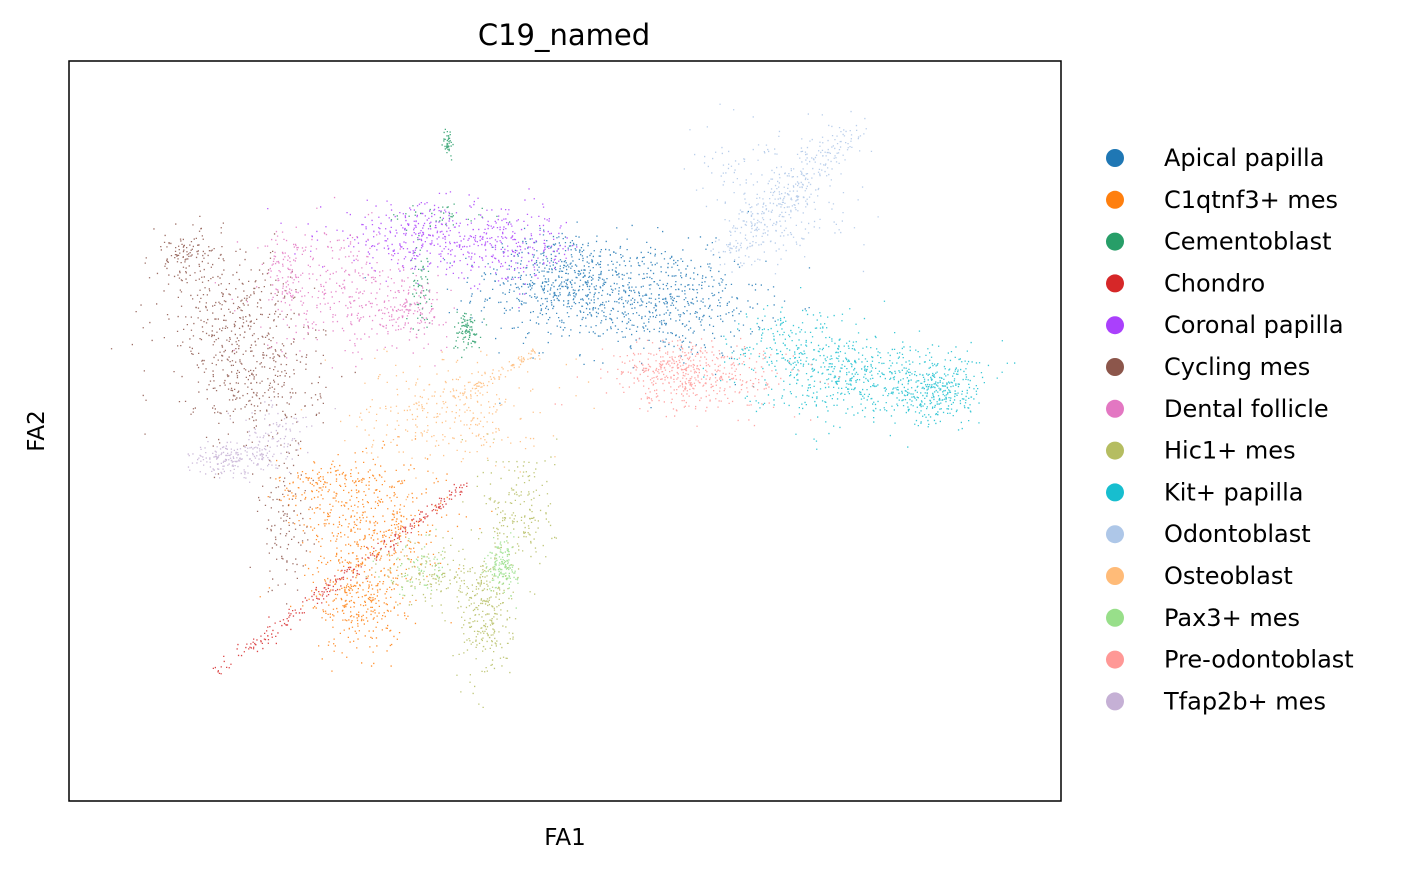  I want to click on legend-item: Osteoblast, so click(1199, 576).